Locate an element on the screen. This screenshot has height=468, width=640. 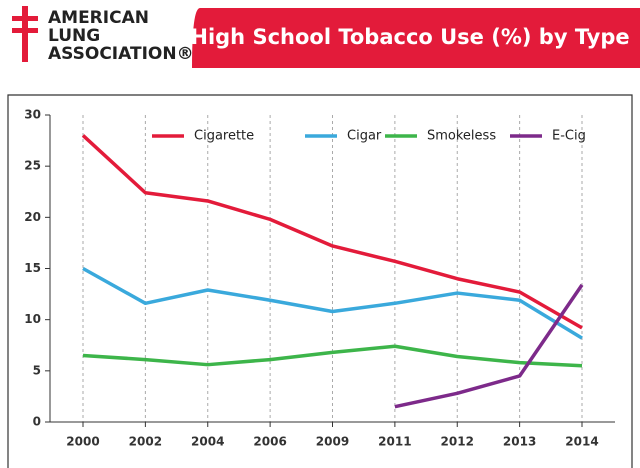
logo-cross is located at coordinates (25, 34).